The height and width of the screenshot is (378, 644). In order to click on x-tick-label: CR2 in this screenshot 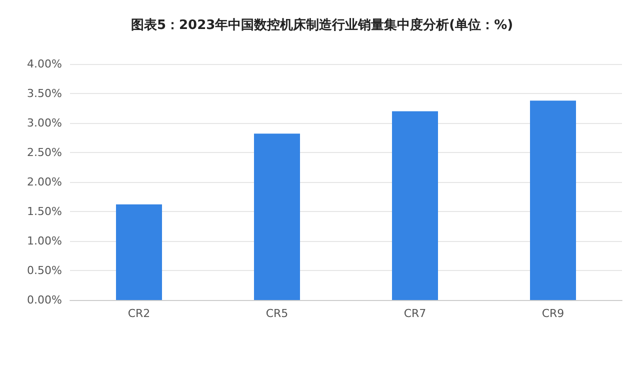, I will do `click(139, 313)`.